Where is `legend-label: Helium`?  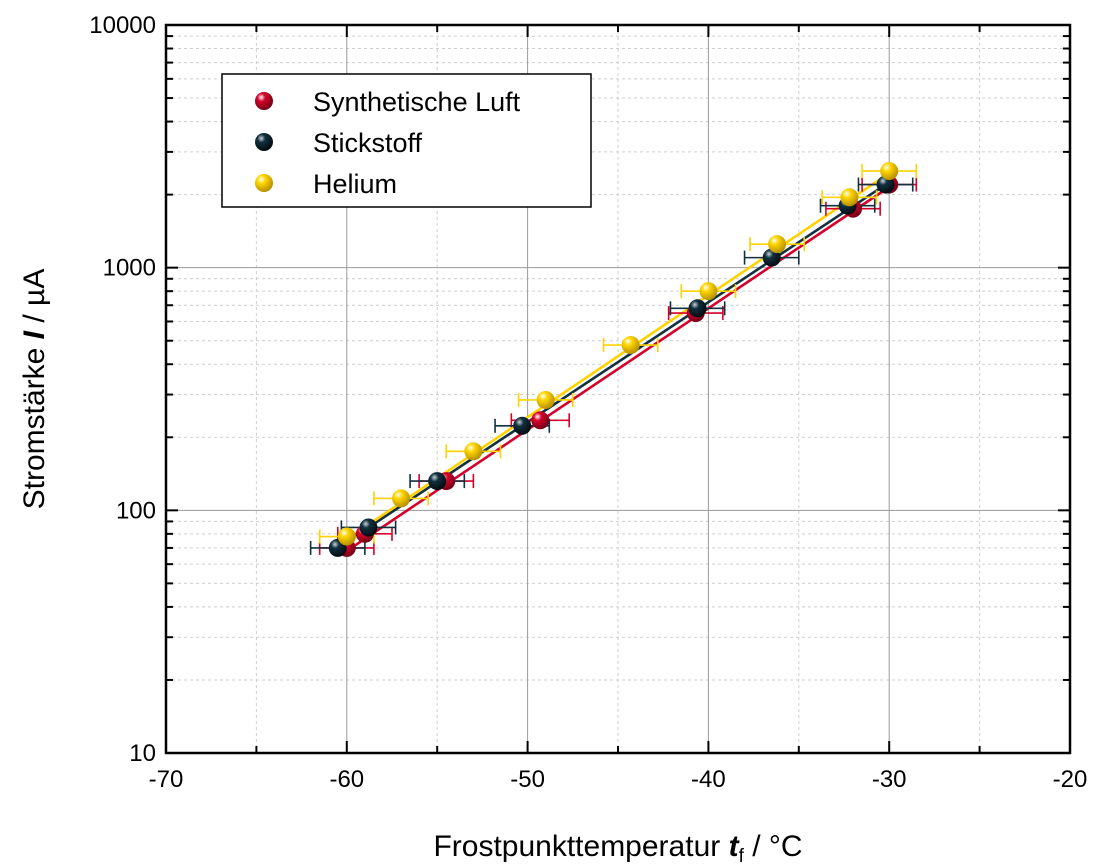
legend-label: Helium is located at coordinates (355, 184).